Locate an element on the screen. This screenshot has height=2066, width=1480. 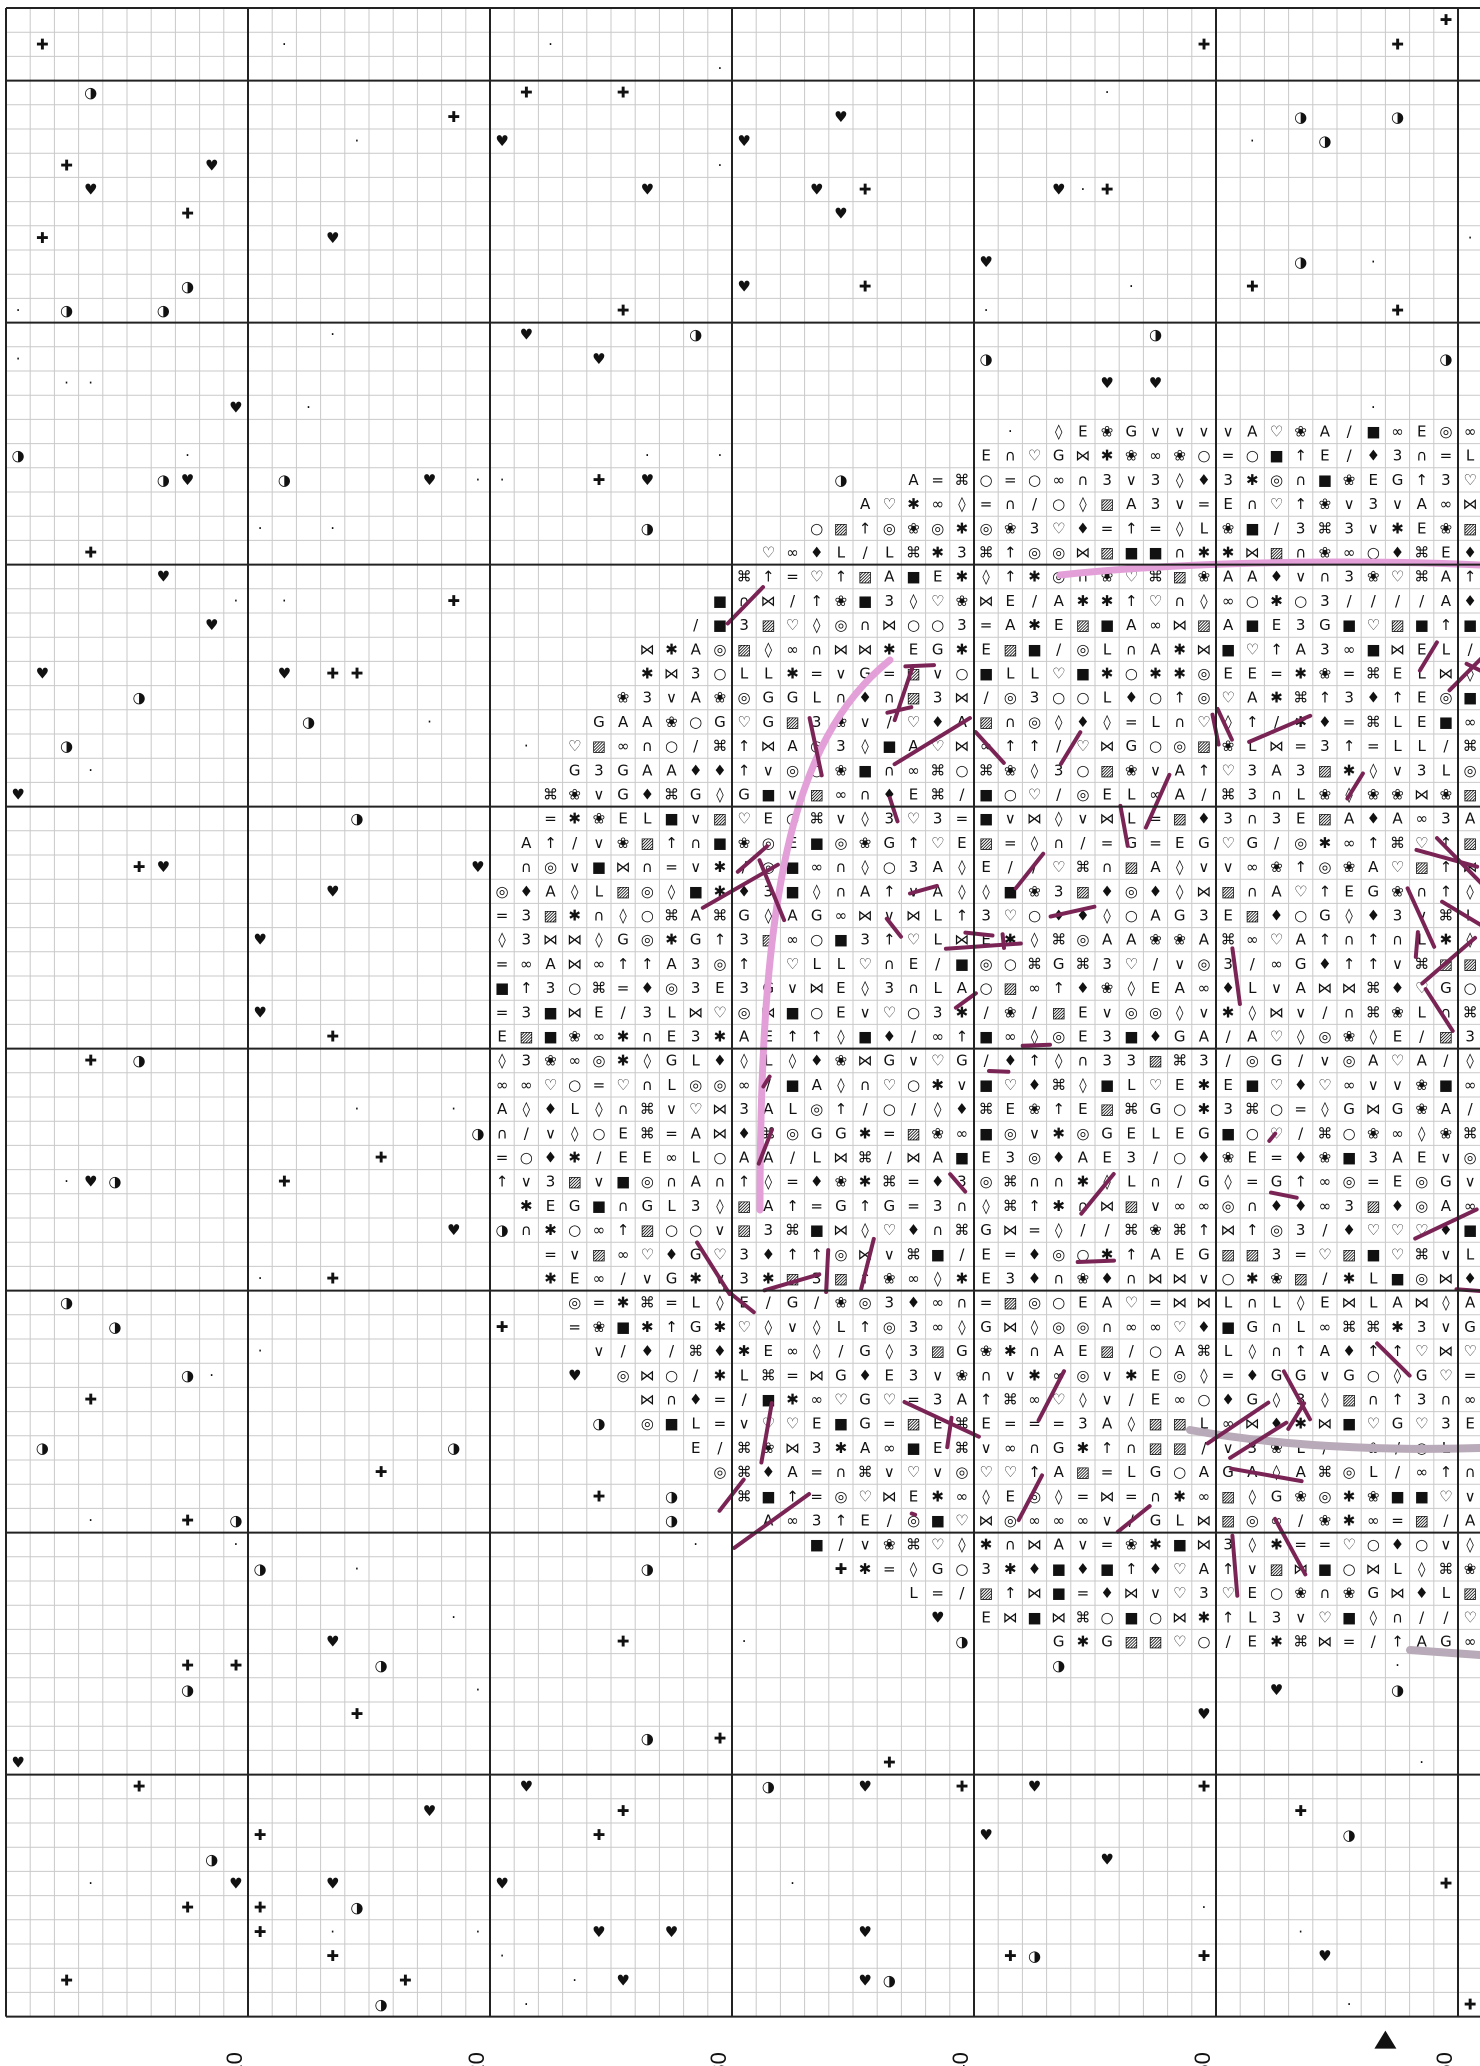
circle-symbol: ○ is located at coordinates (1082, 698).